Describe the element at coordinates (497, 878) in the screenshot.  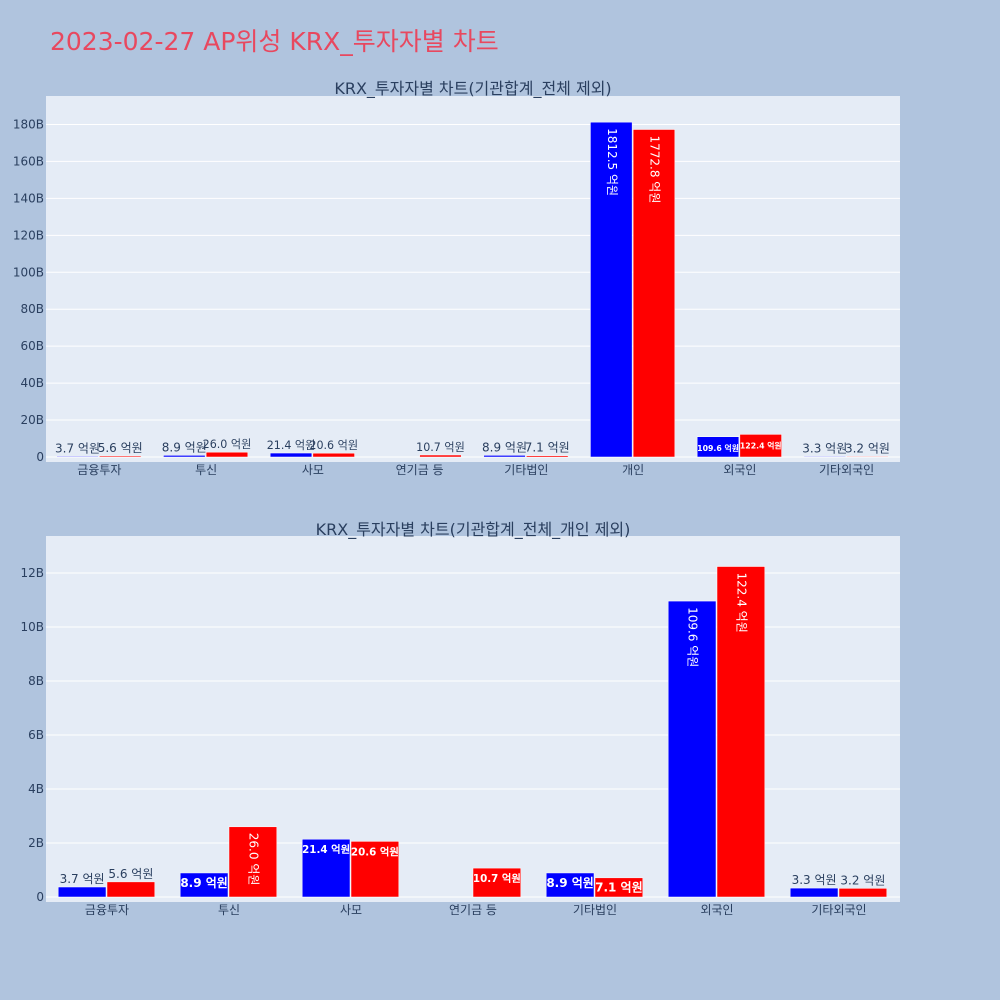
I see `bottom-data-label: 10.7 억원` at that location.